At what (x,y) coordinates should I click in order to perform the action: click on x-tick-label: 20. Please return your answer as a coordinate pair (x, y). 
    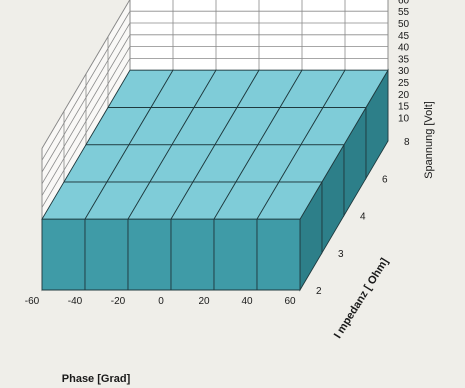
    Looking at the image, I should click on (204, 301).